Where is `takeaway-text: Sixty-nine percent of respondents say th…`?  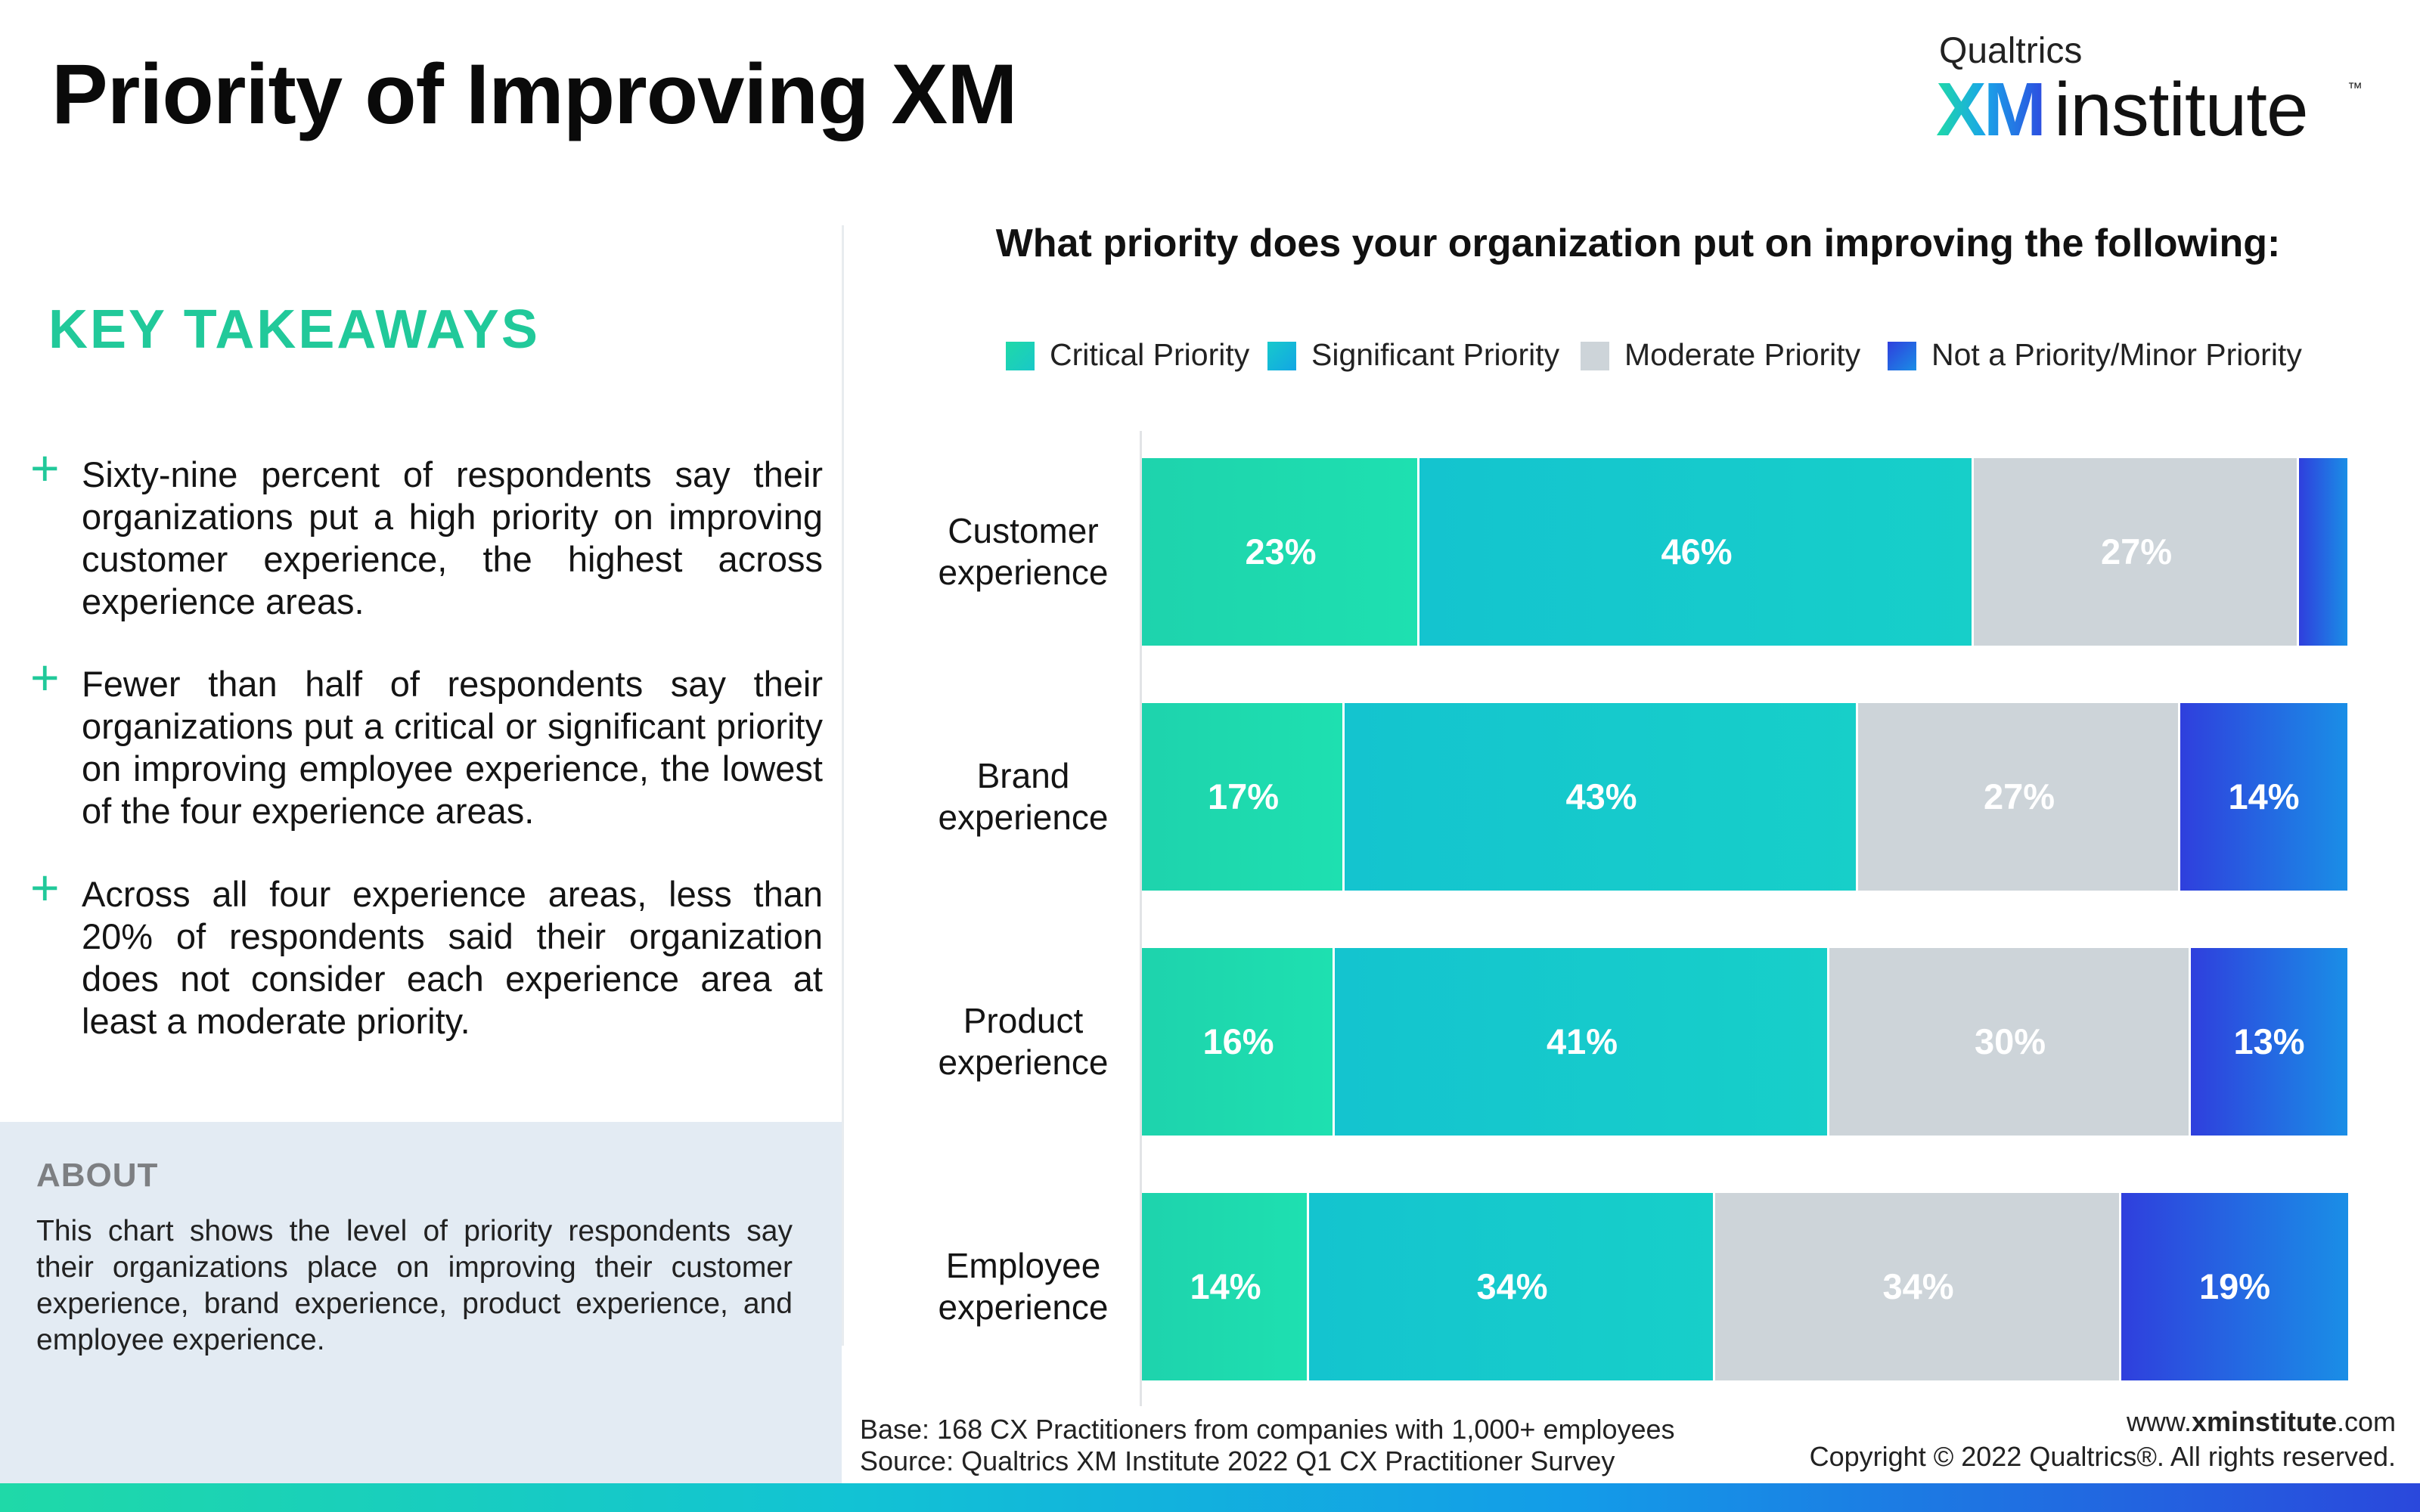
takeaway-text: Sixty-nine percent of respondents say th… is located at coordinates (452, 537).